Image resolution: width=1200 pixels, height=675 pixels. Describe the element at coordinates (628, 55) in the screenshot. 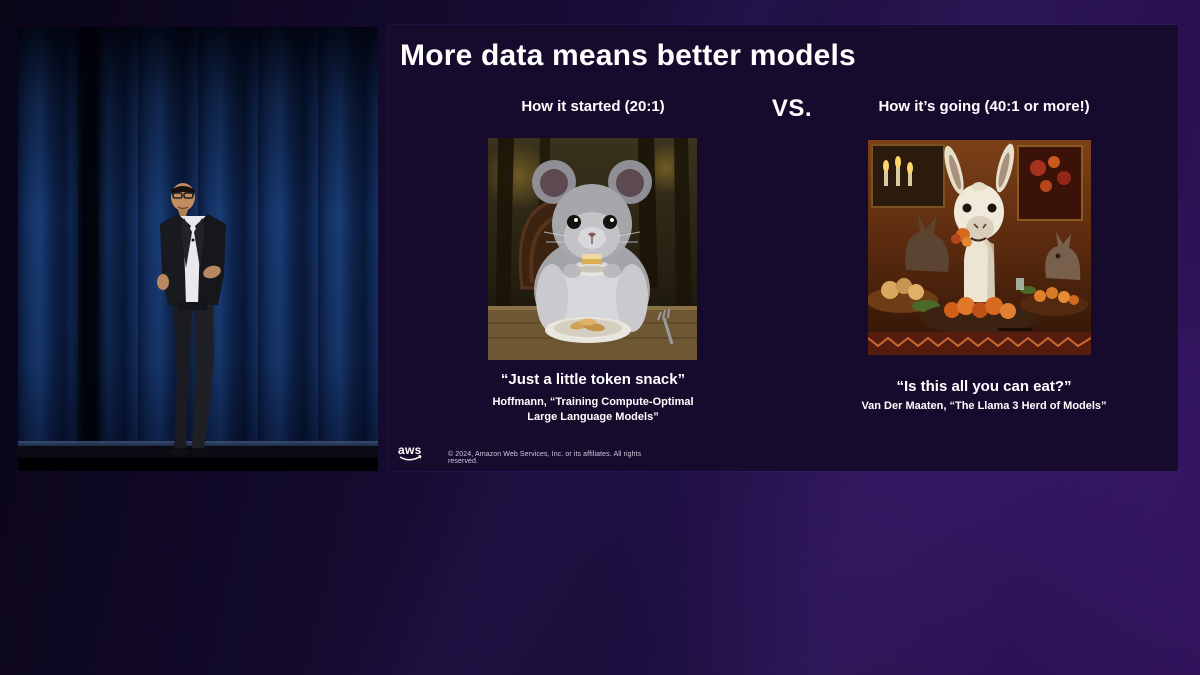

I see `slide-title: More data means better models` at that location.